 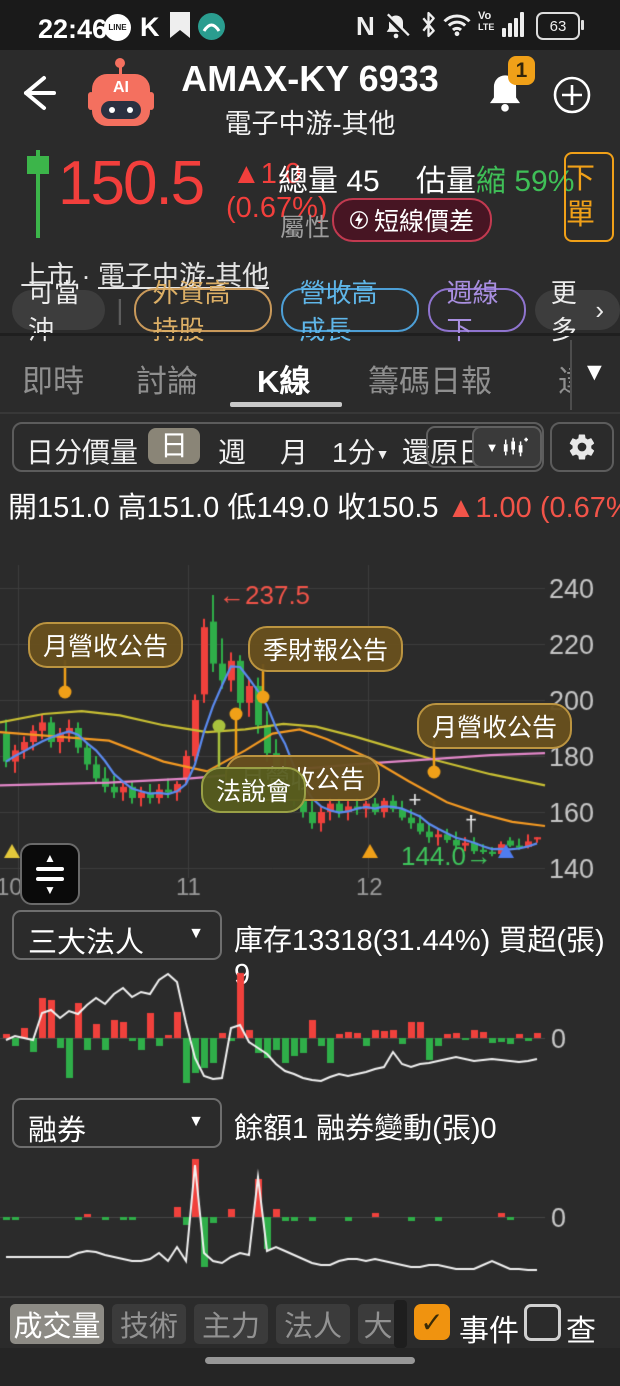 What do you see at coordinates (486, 21) in the screenshot?
I see `volte-icon: Vo LTE` at bounding box center [486, 21].